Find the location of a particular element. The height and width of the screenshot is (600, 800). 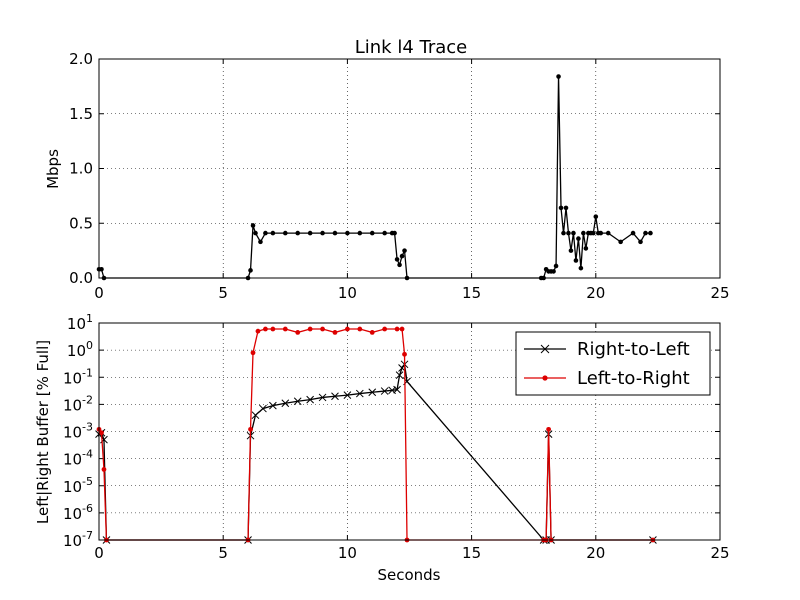

legend: Right-to-Left Left-to-Right is located at coordinates (613, 363).